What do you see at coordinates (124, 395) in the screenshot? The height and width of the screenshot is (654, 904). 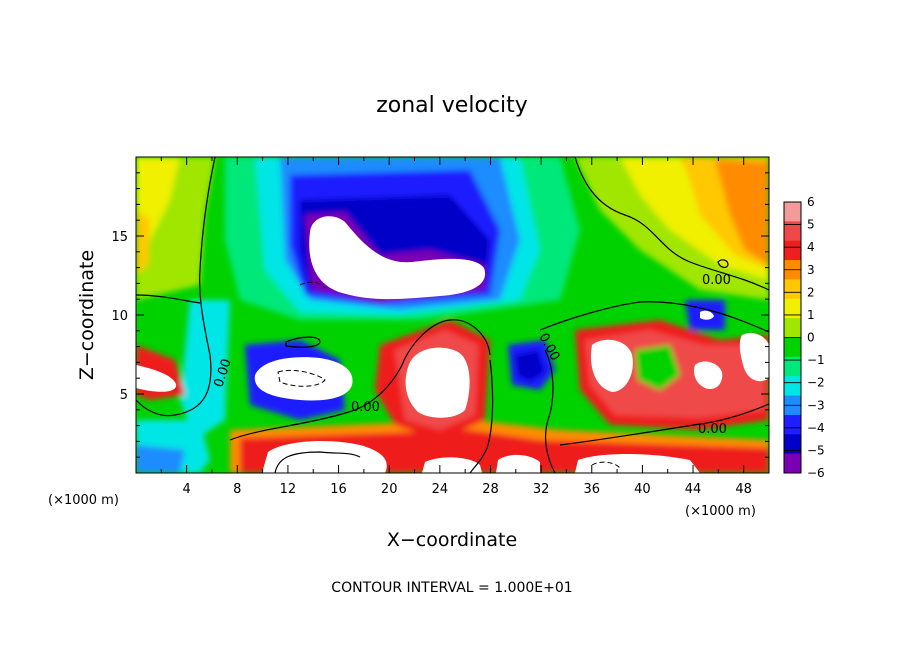 I see `y-tick-label: 5` at bounding box center [124, 395].